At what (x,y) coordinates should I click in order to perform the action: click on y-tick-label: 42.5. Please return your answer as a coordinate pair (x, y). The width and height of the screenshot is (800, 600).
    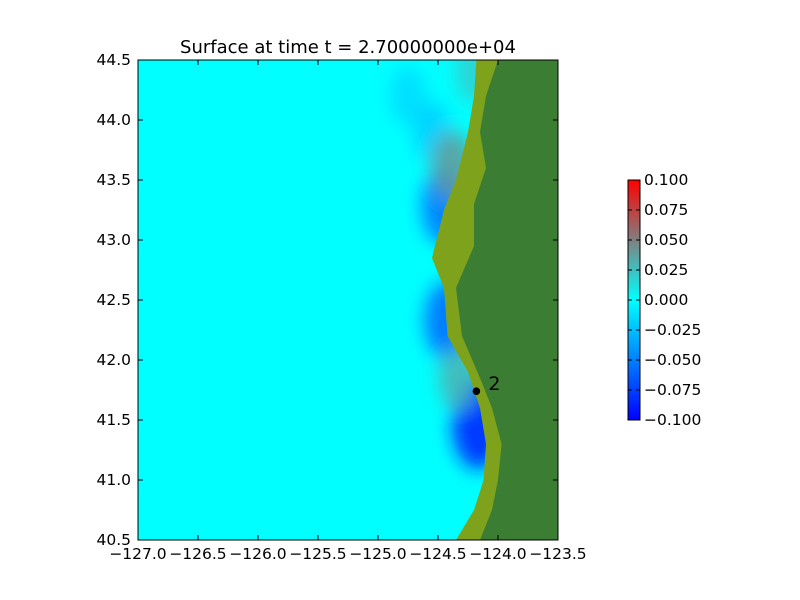
    Looking at the image, I should click on (113, 300).